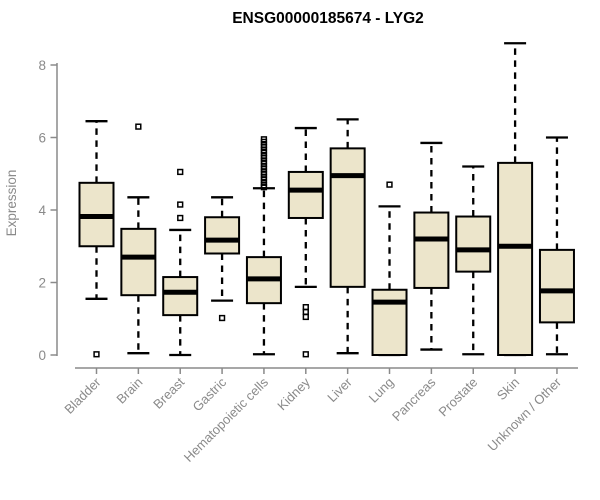 The height and width of the screenshot is (500, 600). I want to click on box-liver, so click(347, 236).